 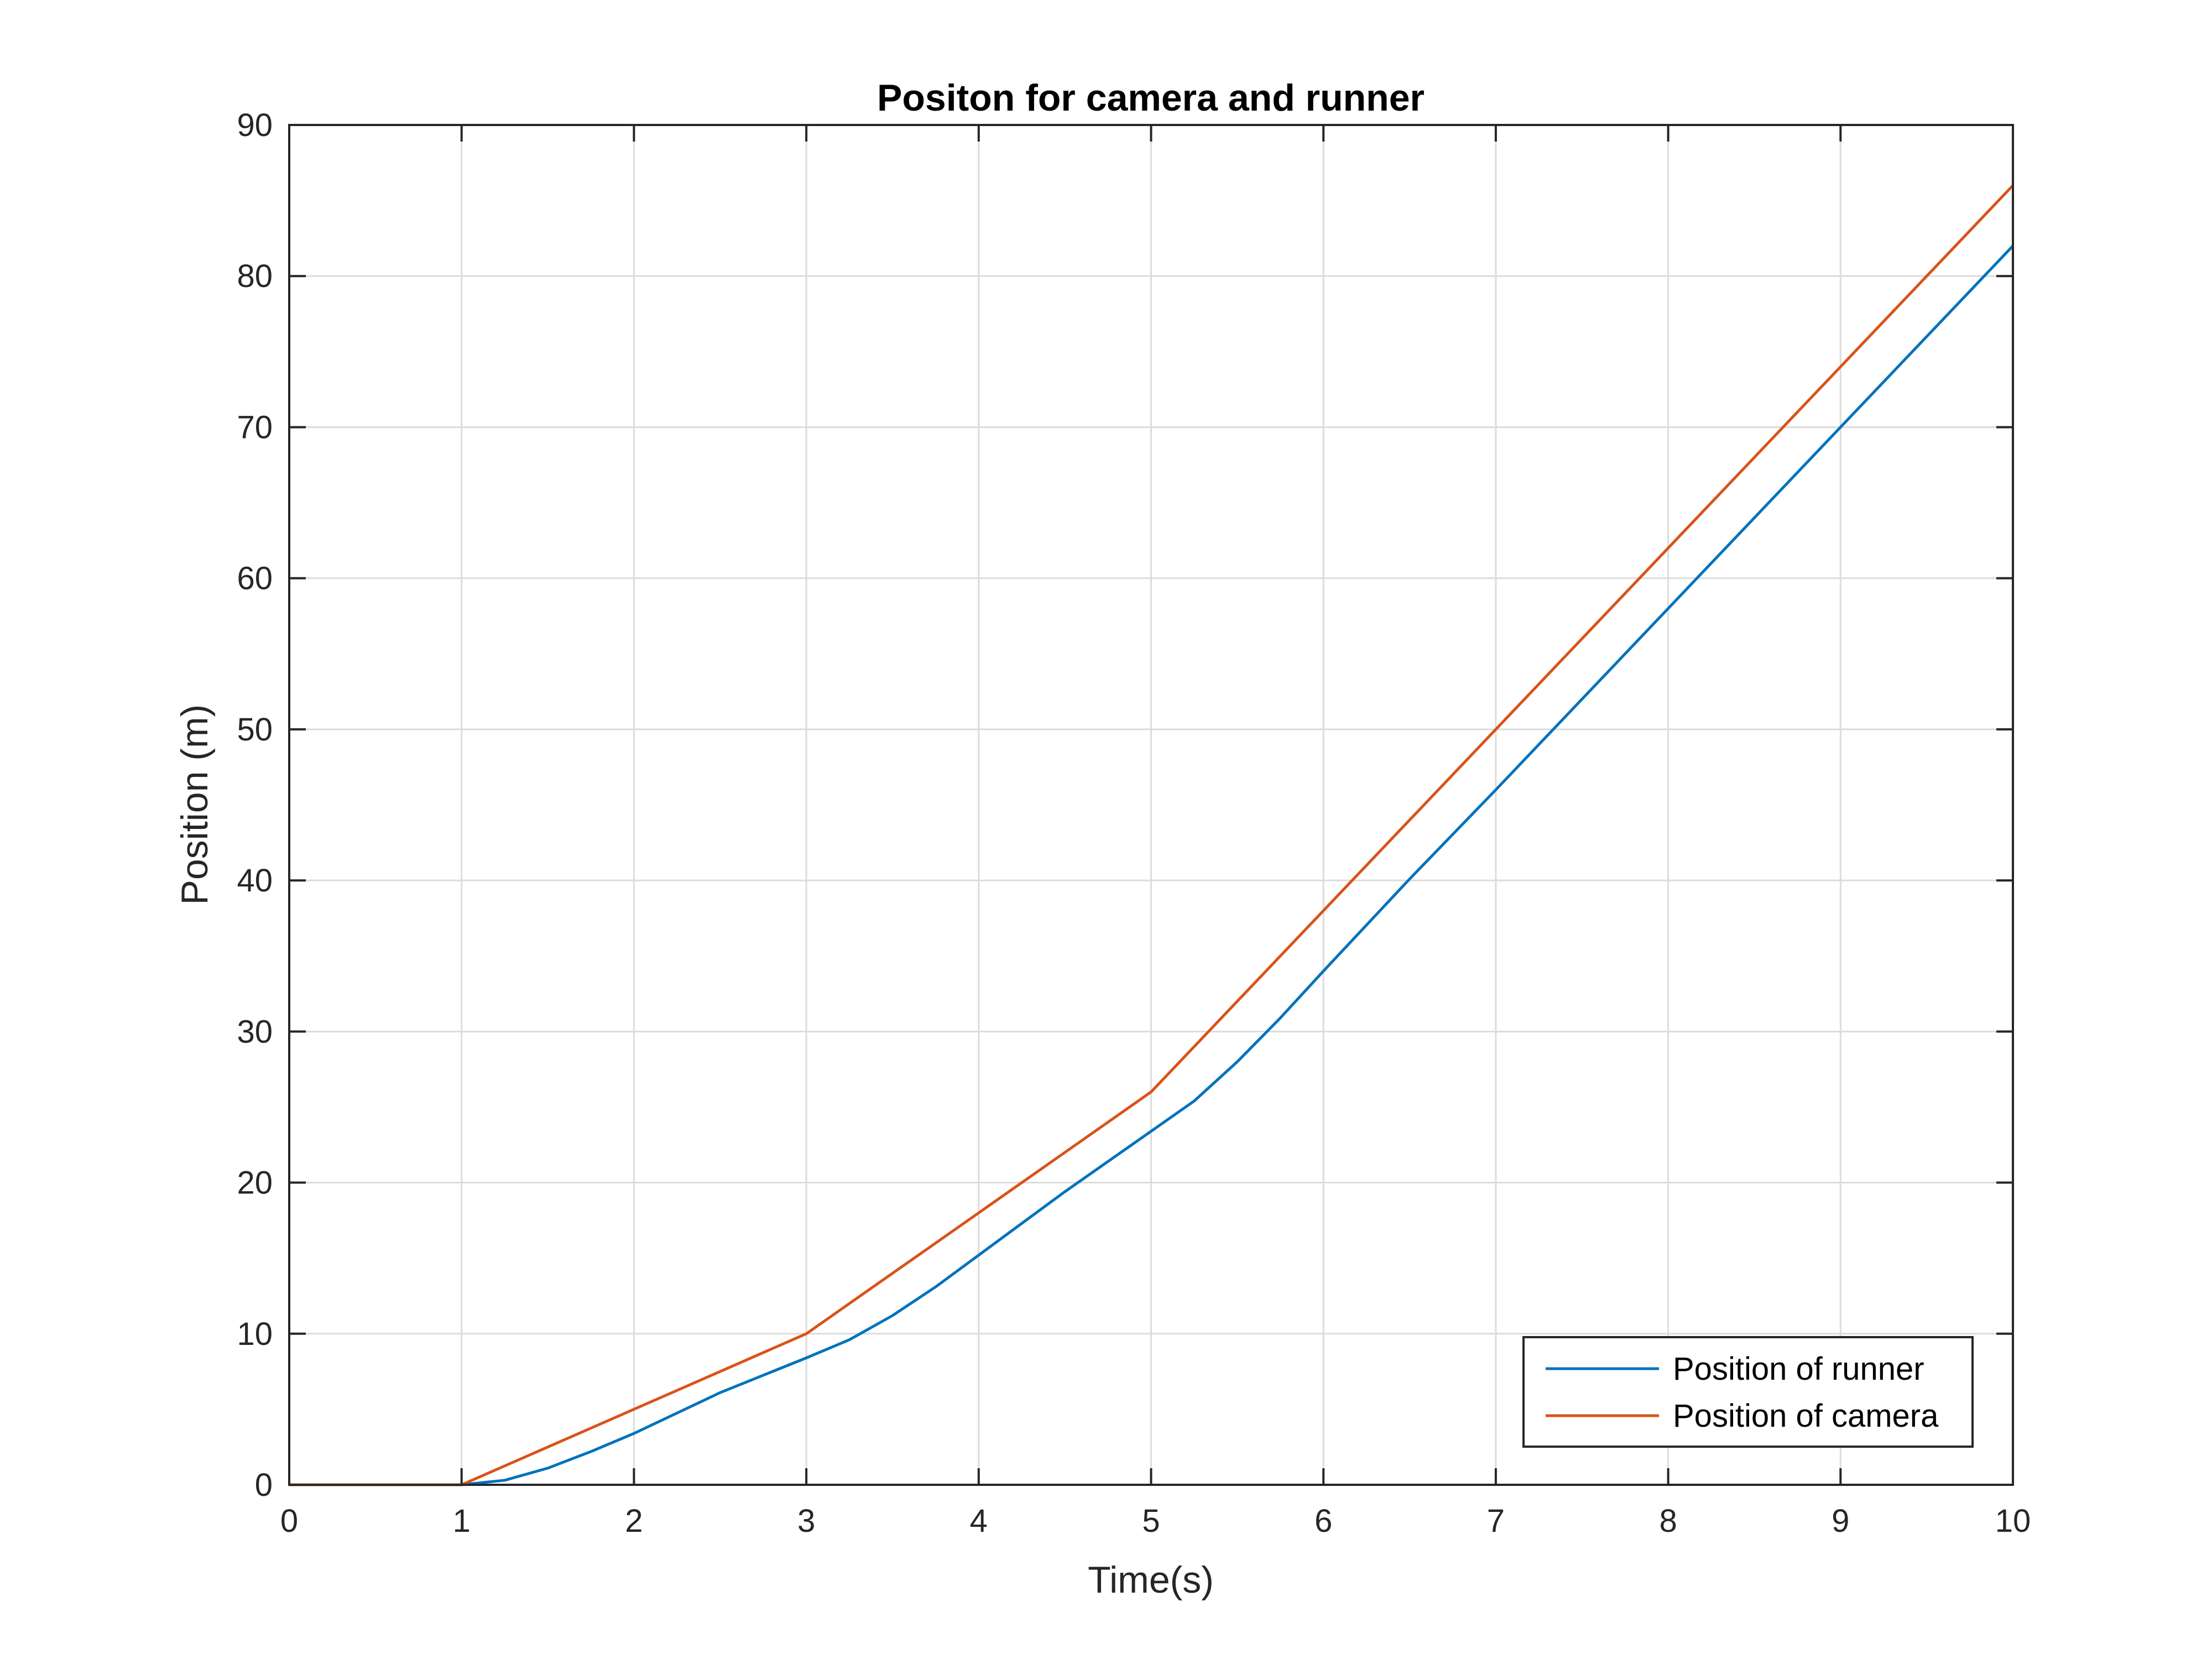 What do you see at coordinates (1151, 98) in the screenshot?
I see `chart-title: Positon for camera and runner` at bounding box center [1151, 98].